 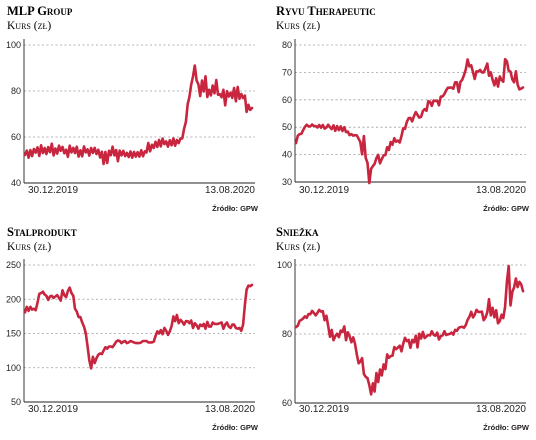 I want to click on y-tick-label: 70, so click(x=287, y=72).